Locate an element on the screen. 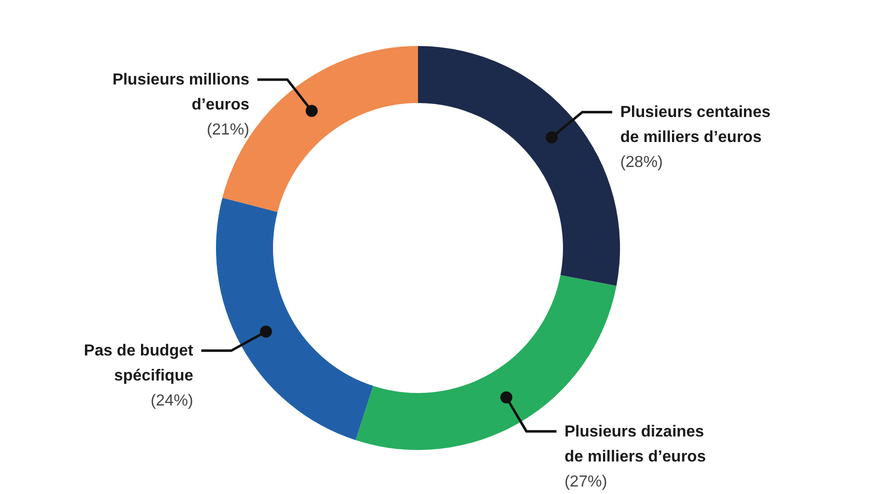 This screenshot has height=494, width=869. slice-label: Plusieurs millions d’euros is located at coordinates (181, 93).